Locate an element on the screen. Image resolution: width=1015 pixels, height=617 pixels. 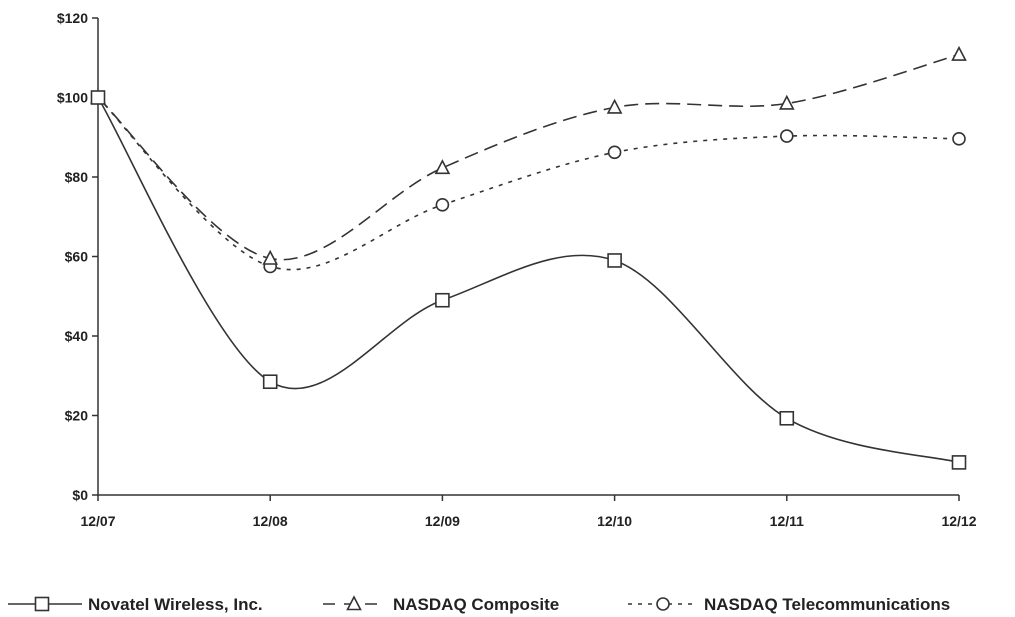
y-axis-ticks: $0 $20 $40 $60 $80 $100 $120 is located at coordinates (77, 256).